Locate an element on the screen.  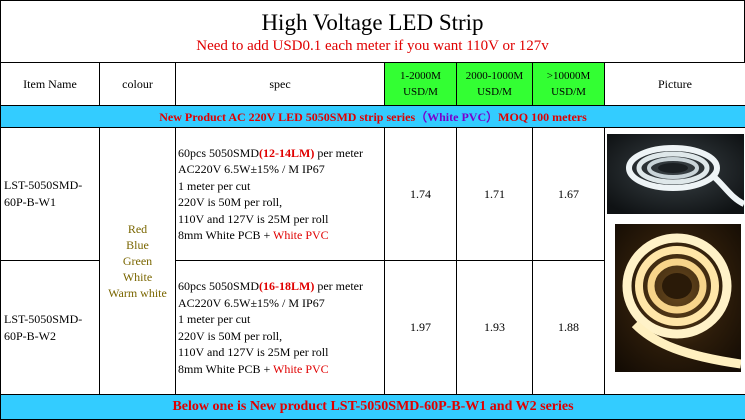
led-strip-photo-white is located at coordinates (675, 174).